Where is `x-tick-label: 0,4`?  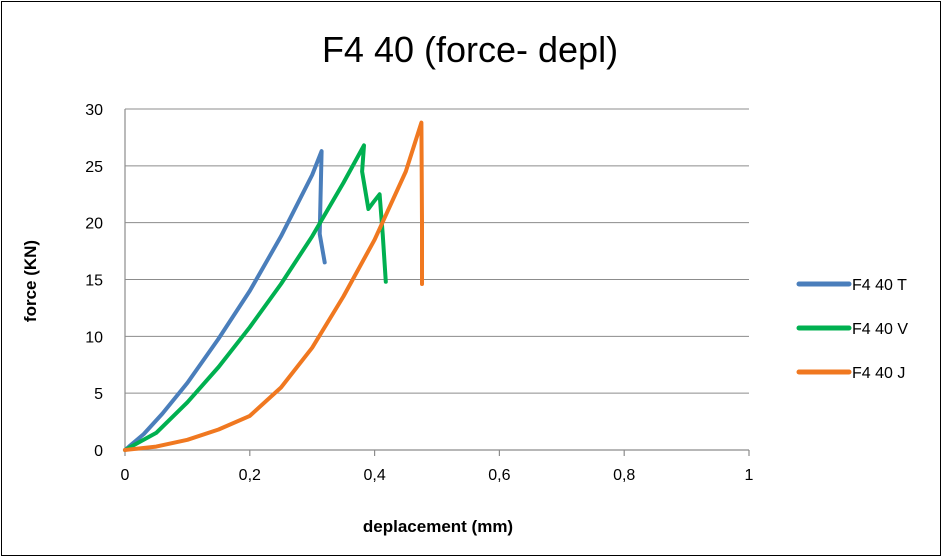
x-tick-label: 0,4 is located at coordinates (374, 475).